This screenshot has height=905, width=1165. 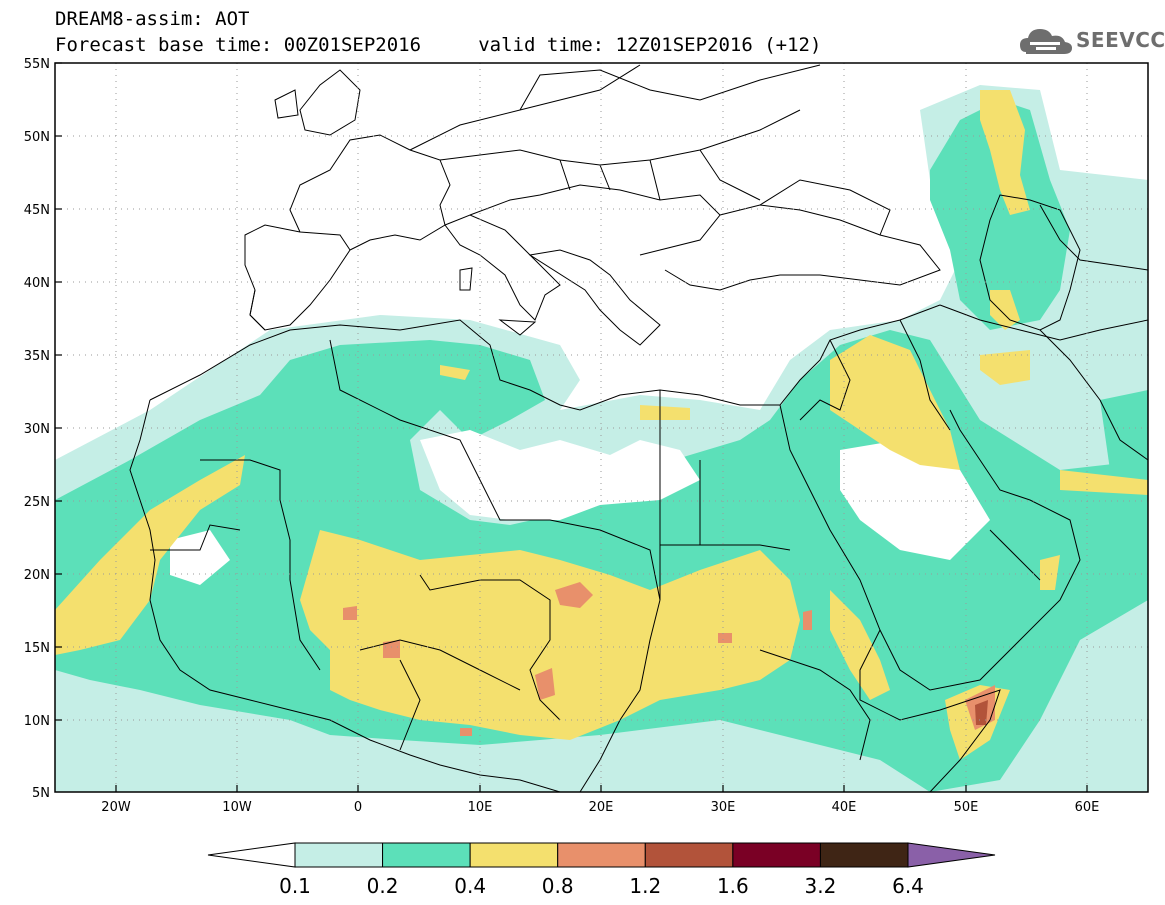 I want to click on seevccc-logo: SEEVCCC, so click(x=1091, y=41).